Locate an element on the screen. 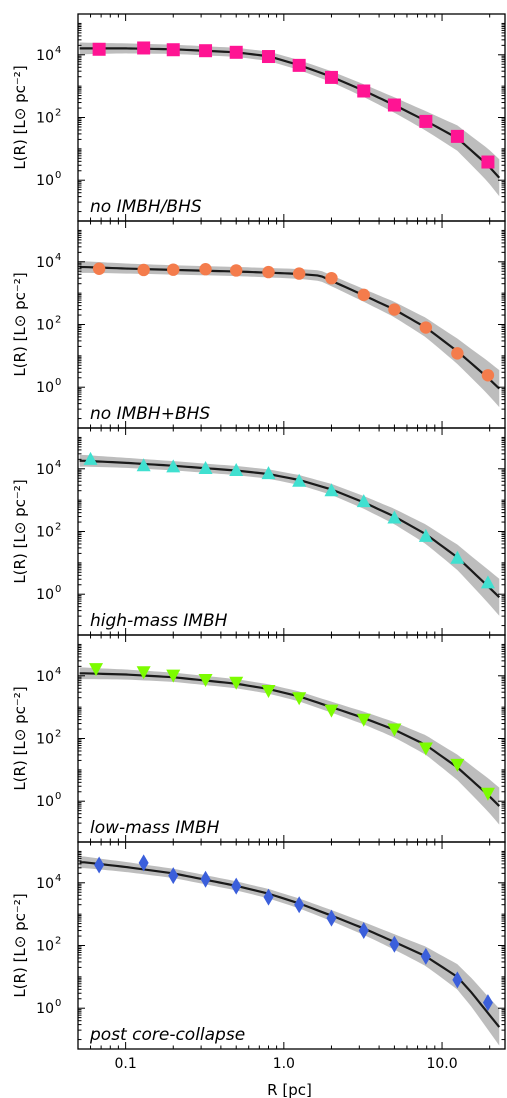 This screenshot has height=1098, width=507. panel-2-label: no IMBH+BHS is located at coordinates (150, 414).